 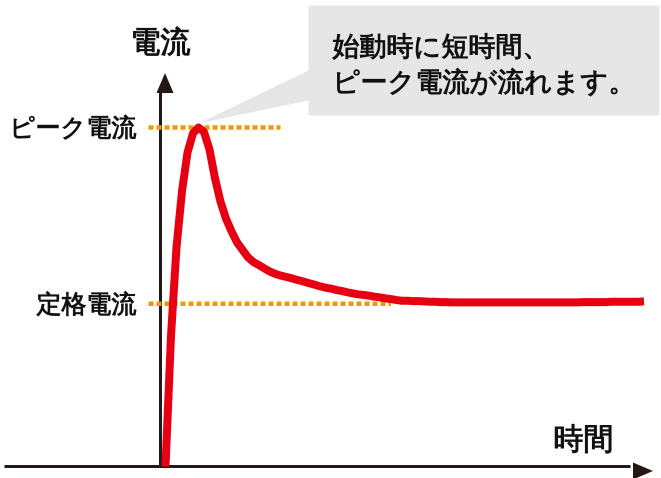 I want to click on ref-line-label: ピーク電流, so click(x=74, y=127).